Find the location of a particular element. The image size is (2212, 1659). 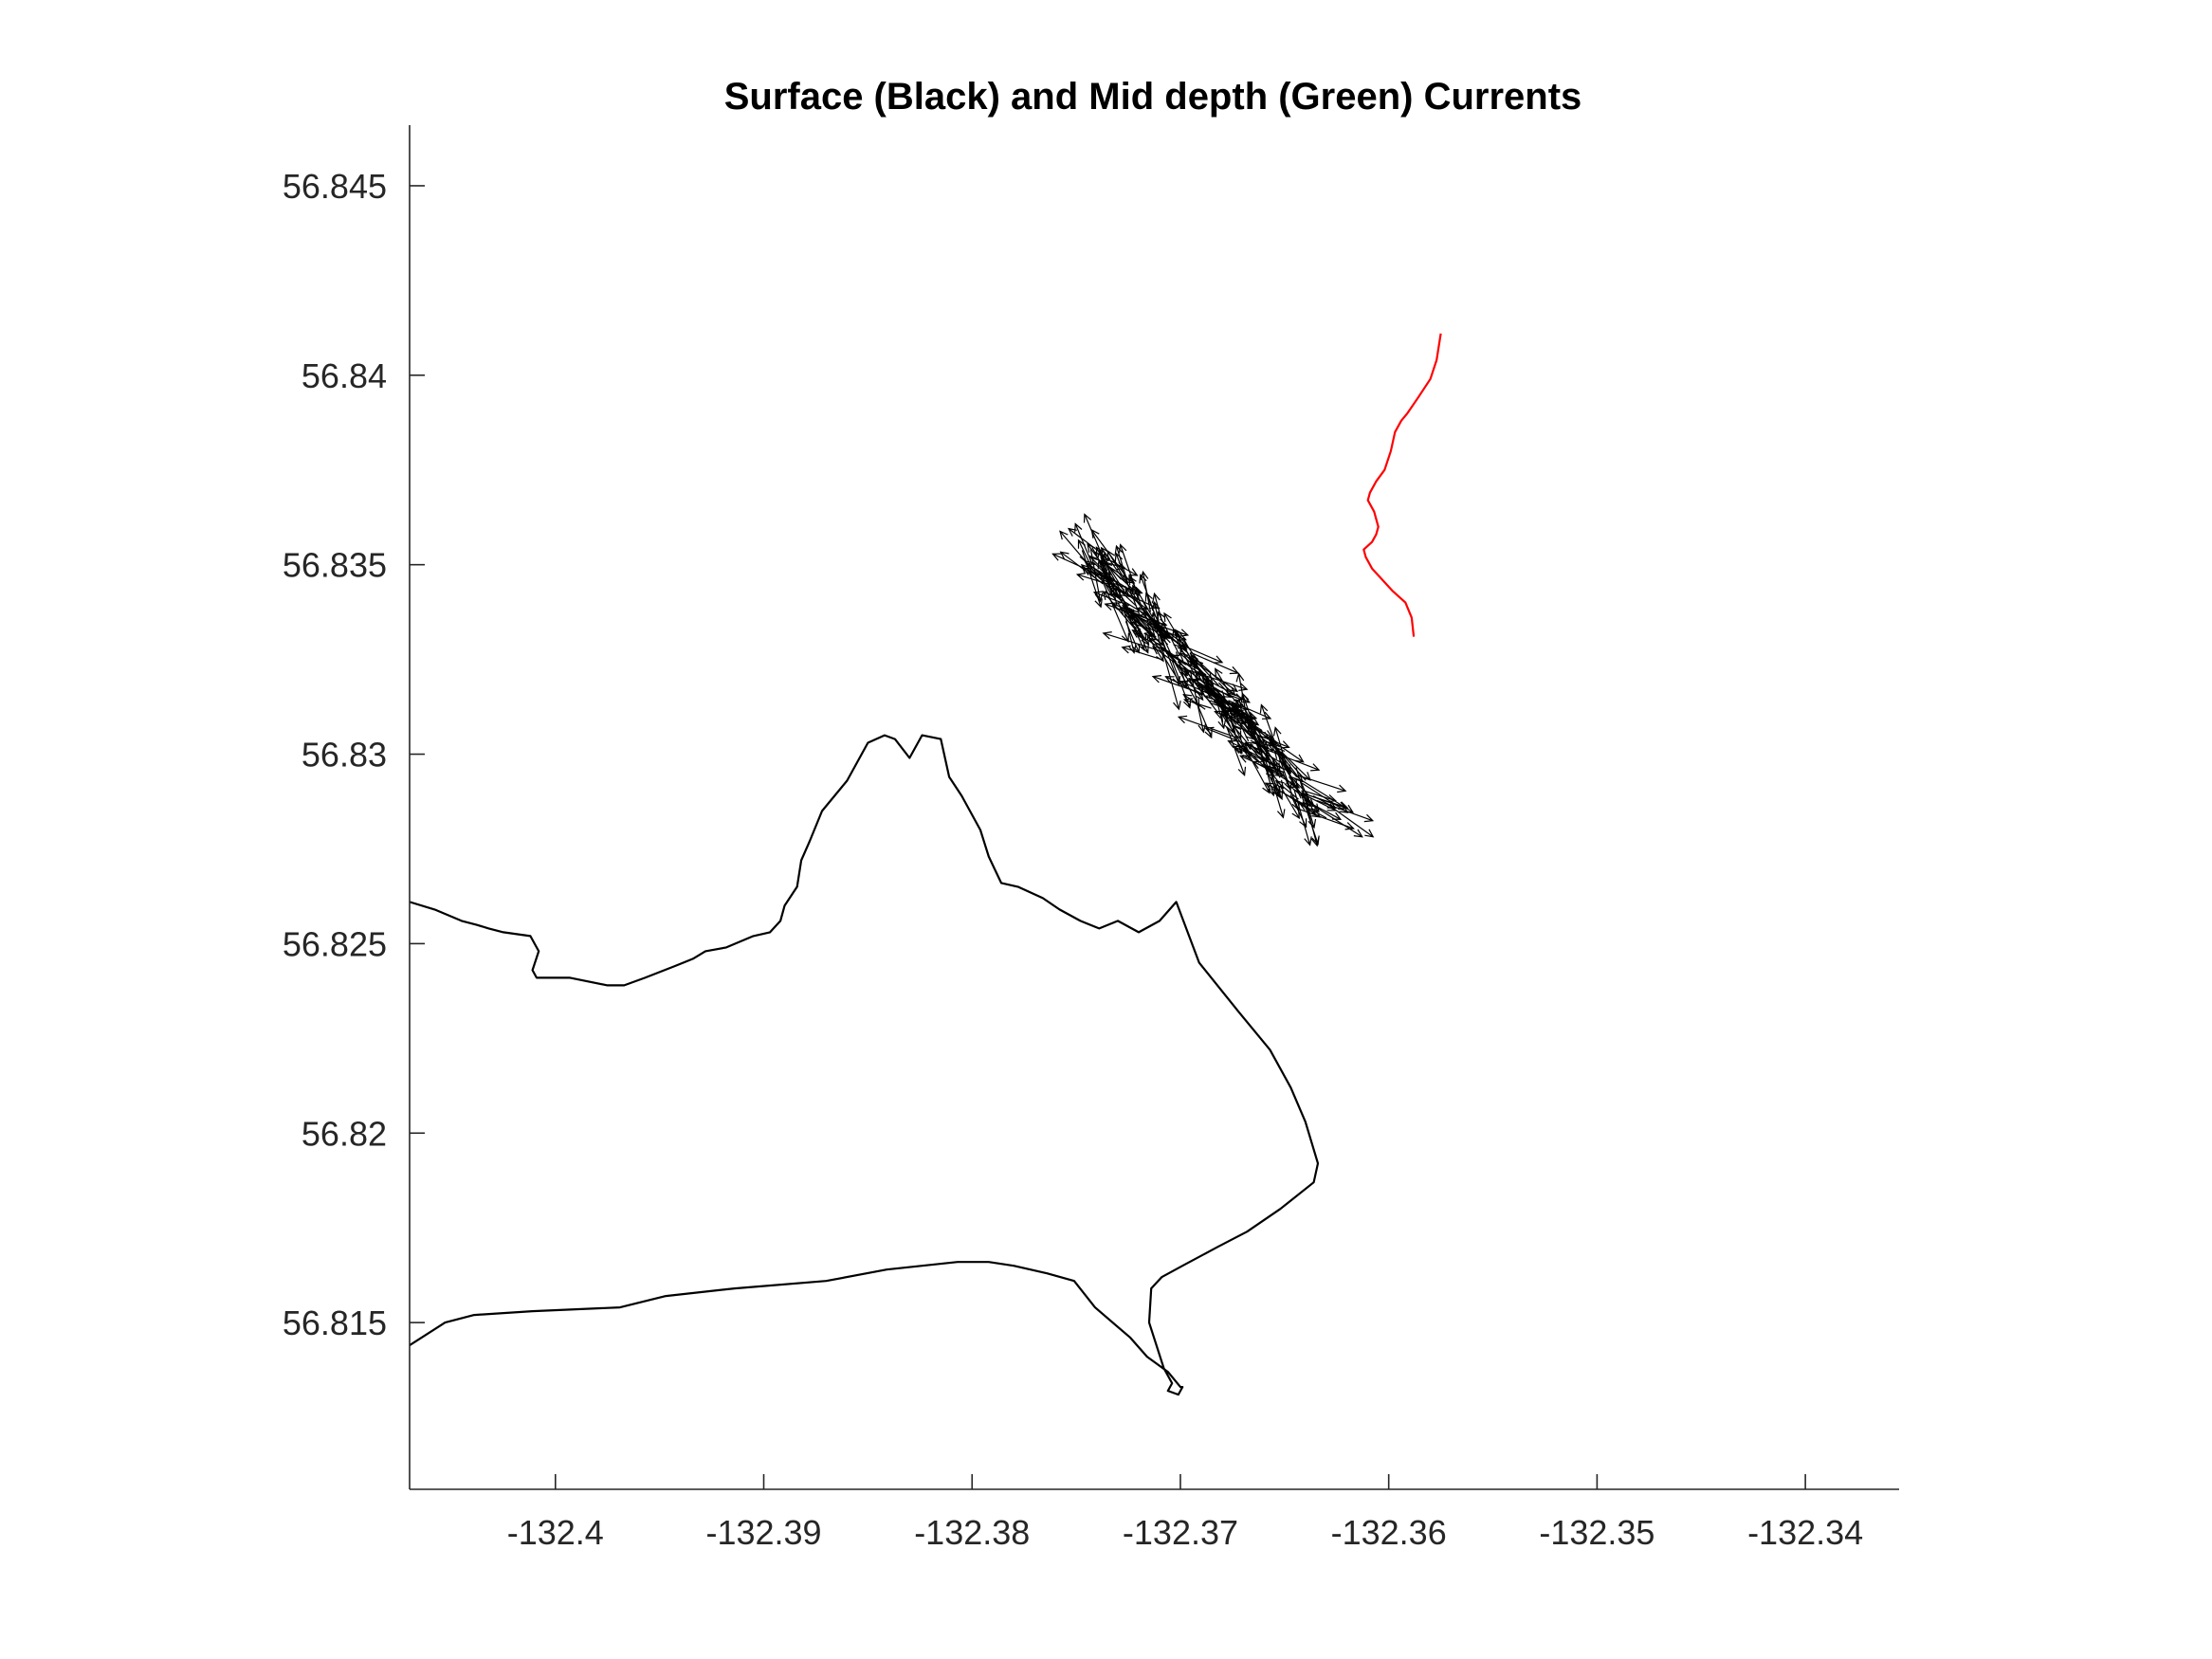

x-tick-label: -132.35 is located at coordinates (1596, 1532).